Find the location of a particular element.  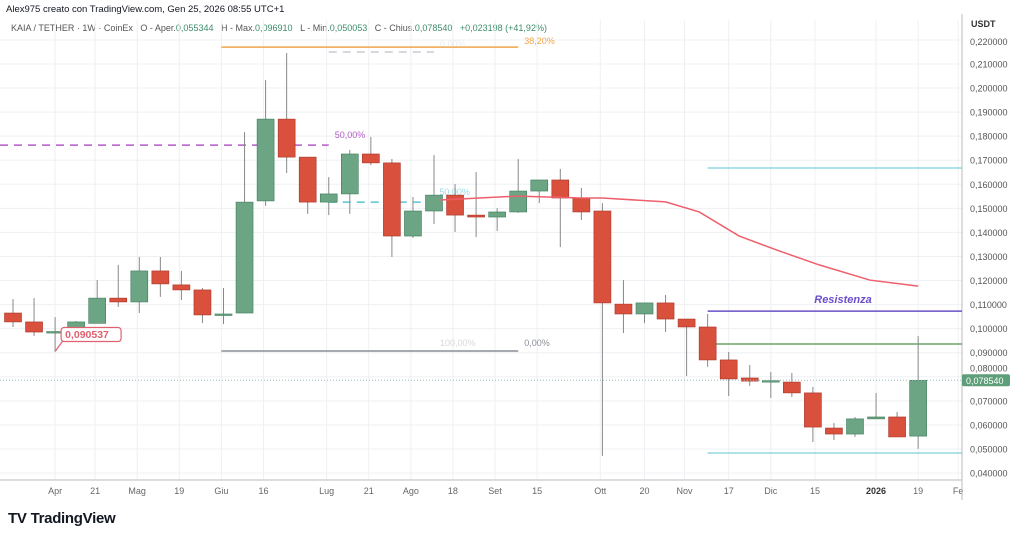

y-tick-label: 0,090000 is located at coordinates (989, 353).